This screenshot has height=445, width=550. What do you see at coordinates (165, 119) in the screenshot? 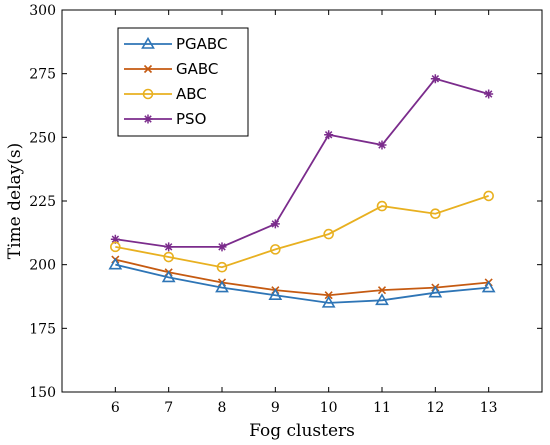
I see `legend-item-pso: PSO` at bounding box center [165, 119].